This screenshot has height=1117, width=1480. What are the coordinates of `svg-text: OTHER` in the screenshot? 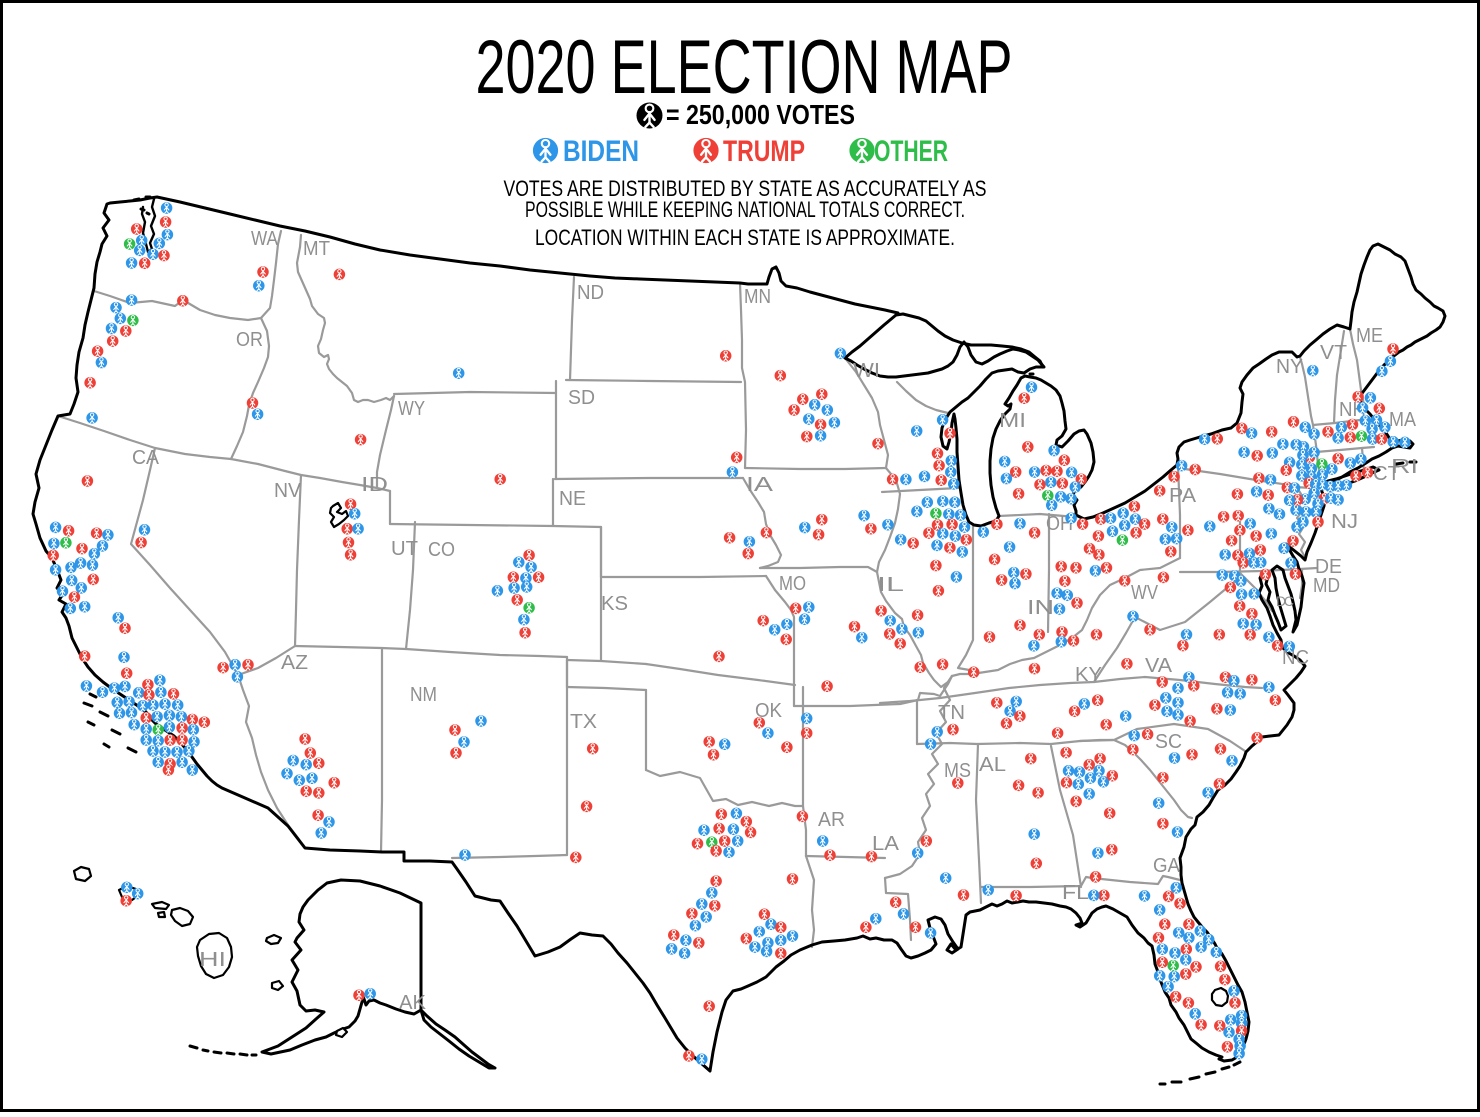 It's located at (911, 151).